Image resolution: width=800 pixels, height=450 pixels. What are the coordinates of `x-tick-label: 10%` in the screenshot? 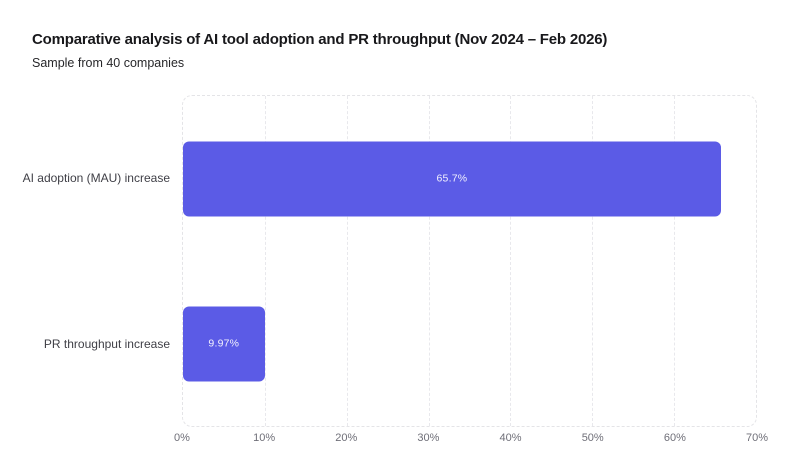 It's located at (264, 438).